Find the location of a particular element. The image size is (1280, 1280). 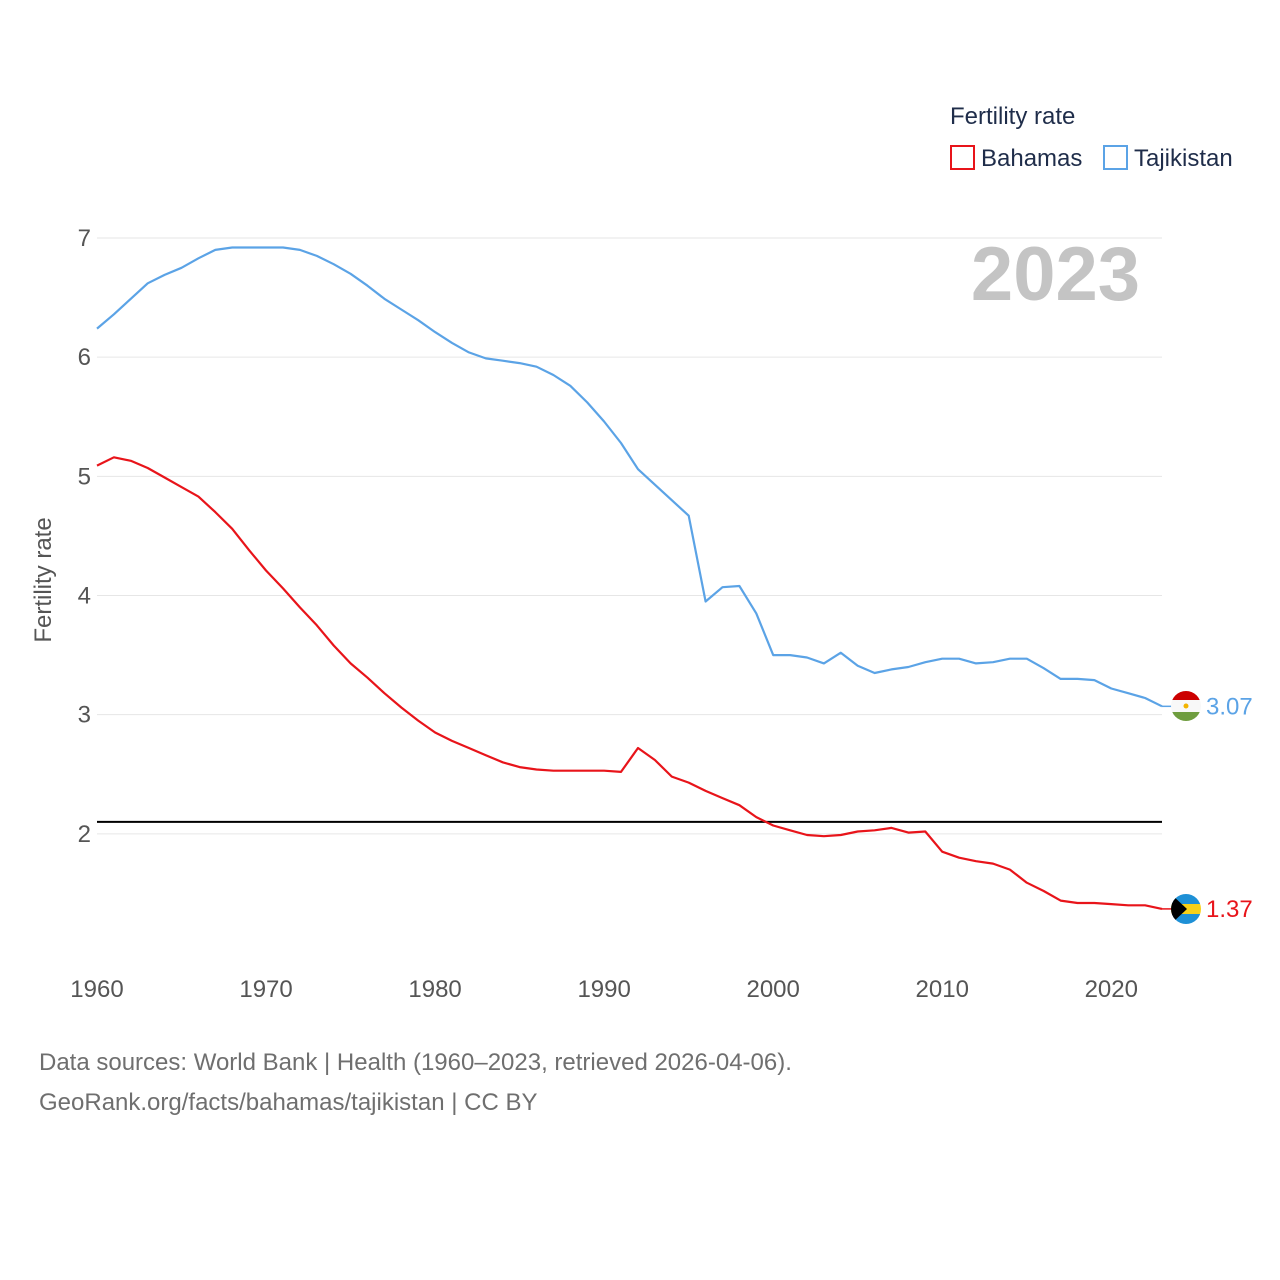

x-tick-label-2000: 2000 is located at coordinates (772, 989).